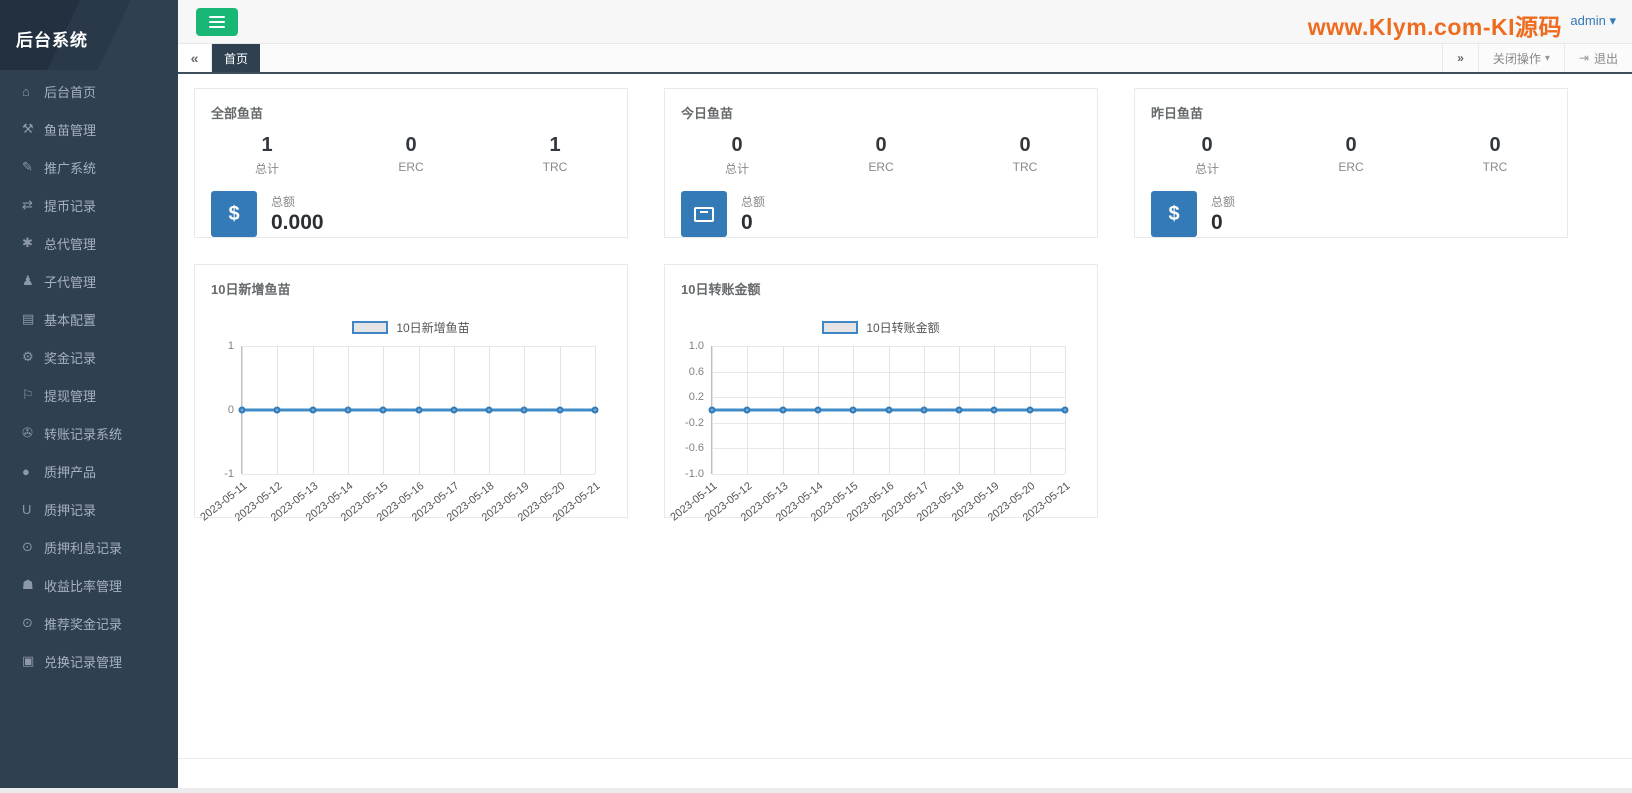 This screenshot has width=1632, height=793. Describe the element at coordinates (905, 758) in the screenshot. I see `footer-divider` at that location.